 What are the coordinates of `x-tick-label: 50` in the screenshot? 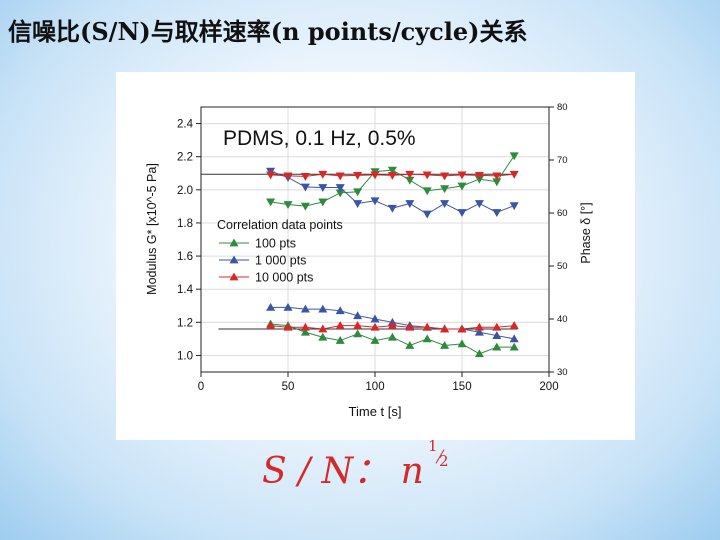 It's located at (288, 387).